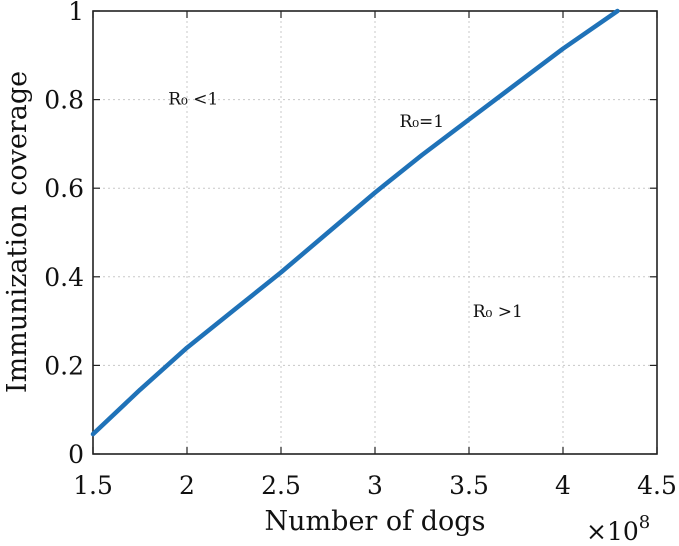 Image resolution: width=679 pixels, height=546 pixels. What do you see at coordinates (76, 13) in the screenshot?
I see `y-tick-label: 1` at bounding box center [76, 13].